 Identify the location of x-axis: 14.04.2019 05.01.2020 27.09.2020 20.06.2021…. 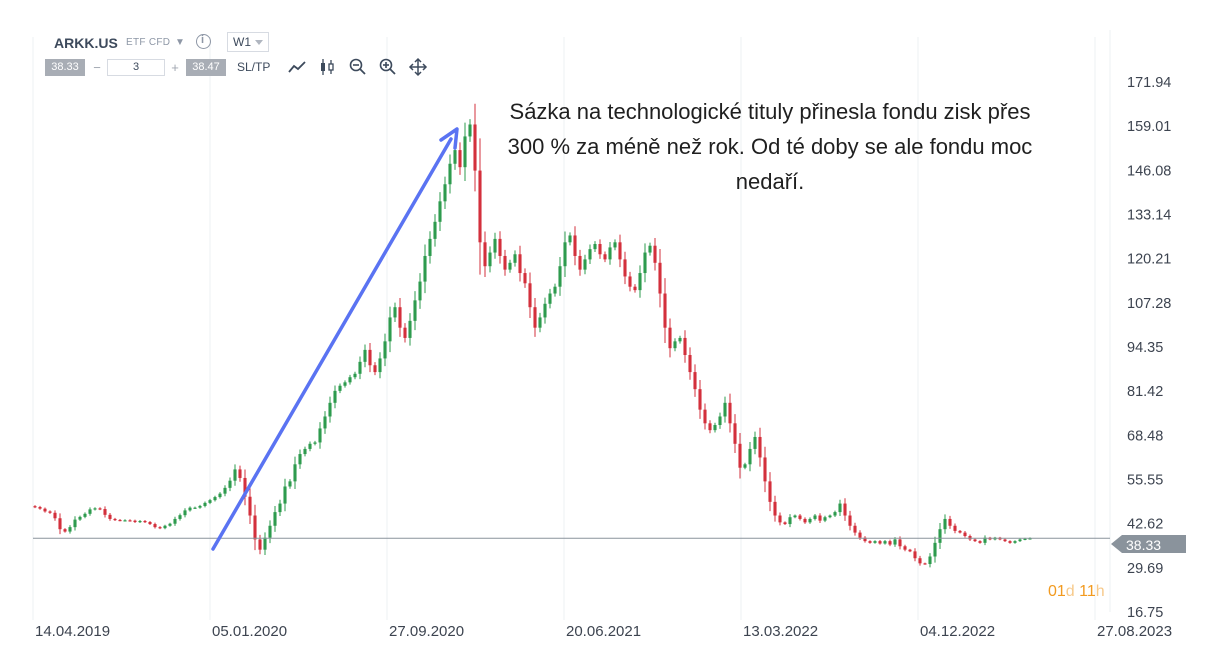
(603, 631).